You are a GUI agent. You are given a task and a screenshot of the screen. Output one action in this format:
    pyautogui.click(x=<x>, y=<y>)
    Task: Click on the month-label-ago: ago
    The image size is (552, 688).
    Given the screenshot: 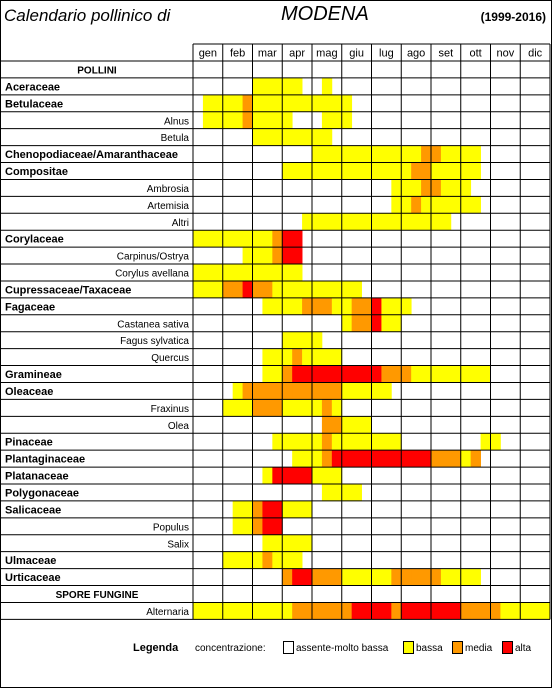 What is the action you would take?
    pyautogui.click(x=416, y=54)
    